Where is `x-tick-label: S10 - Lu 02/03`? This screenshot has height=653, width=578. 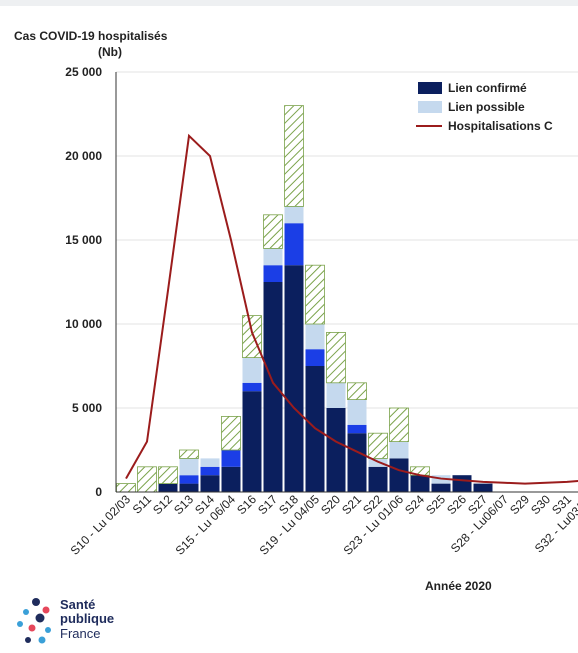 x-tick-label: S10 - Lu 02/03 is located at coordinates (101, 525).